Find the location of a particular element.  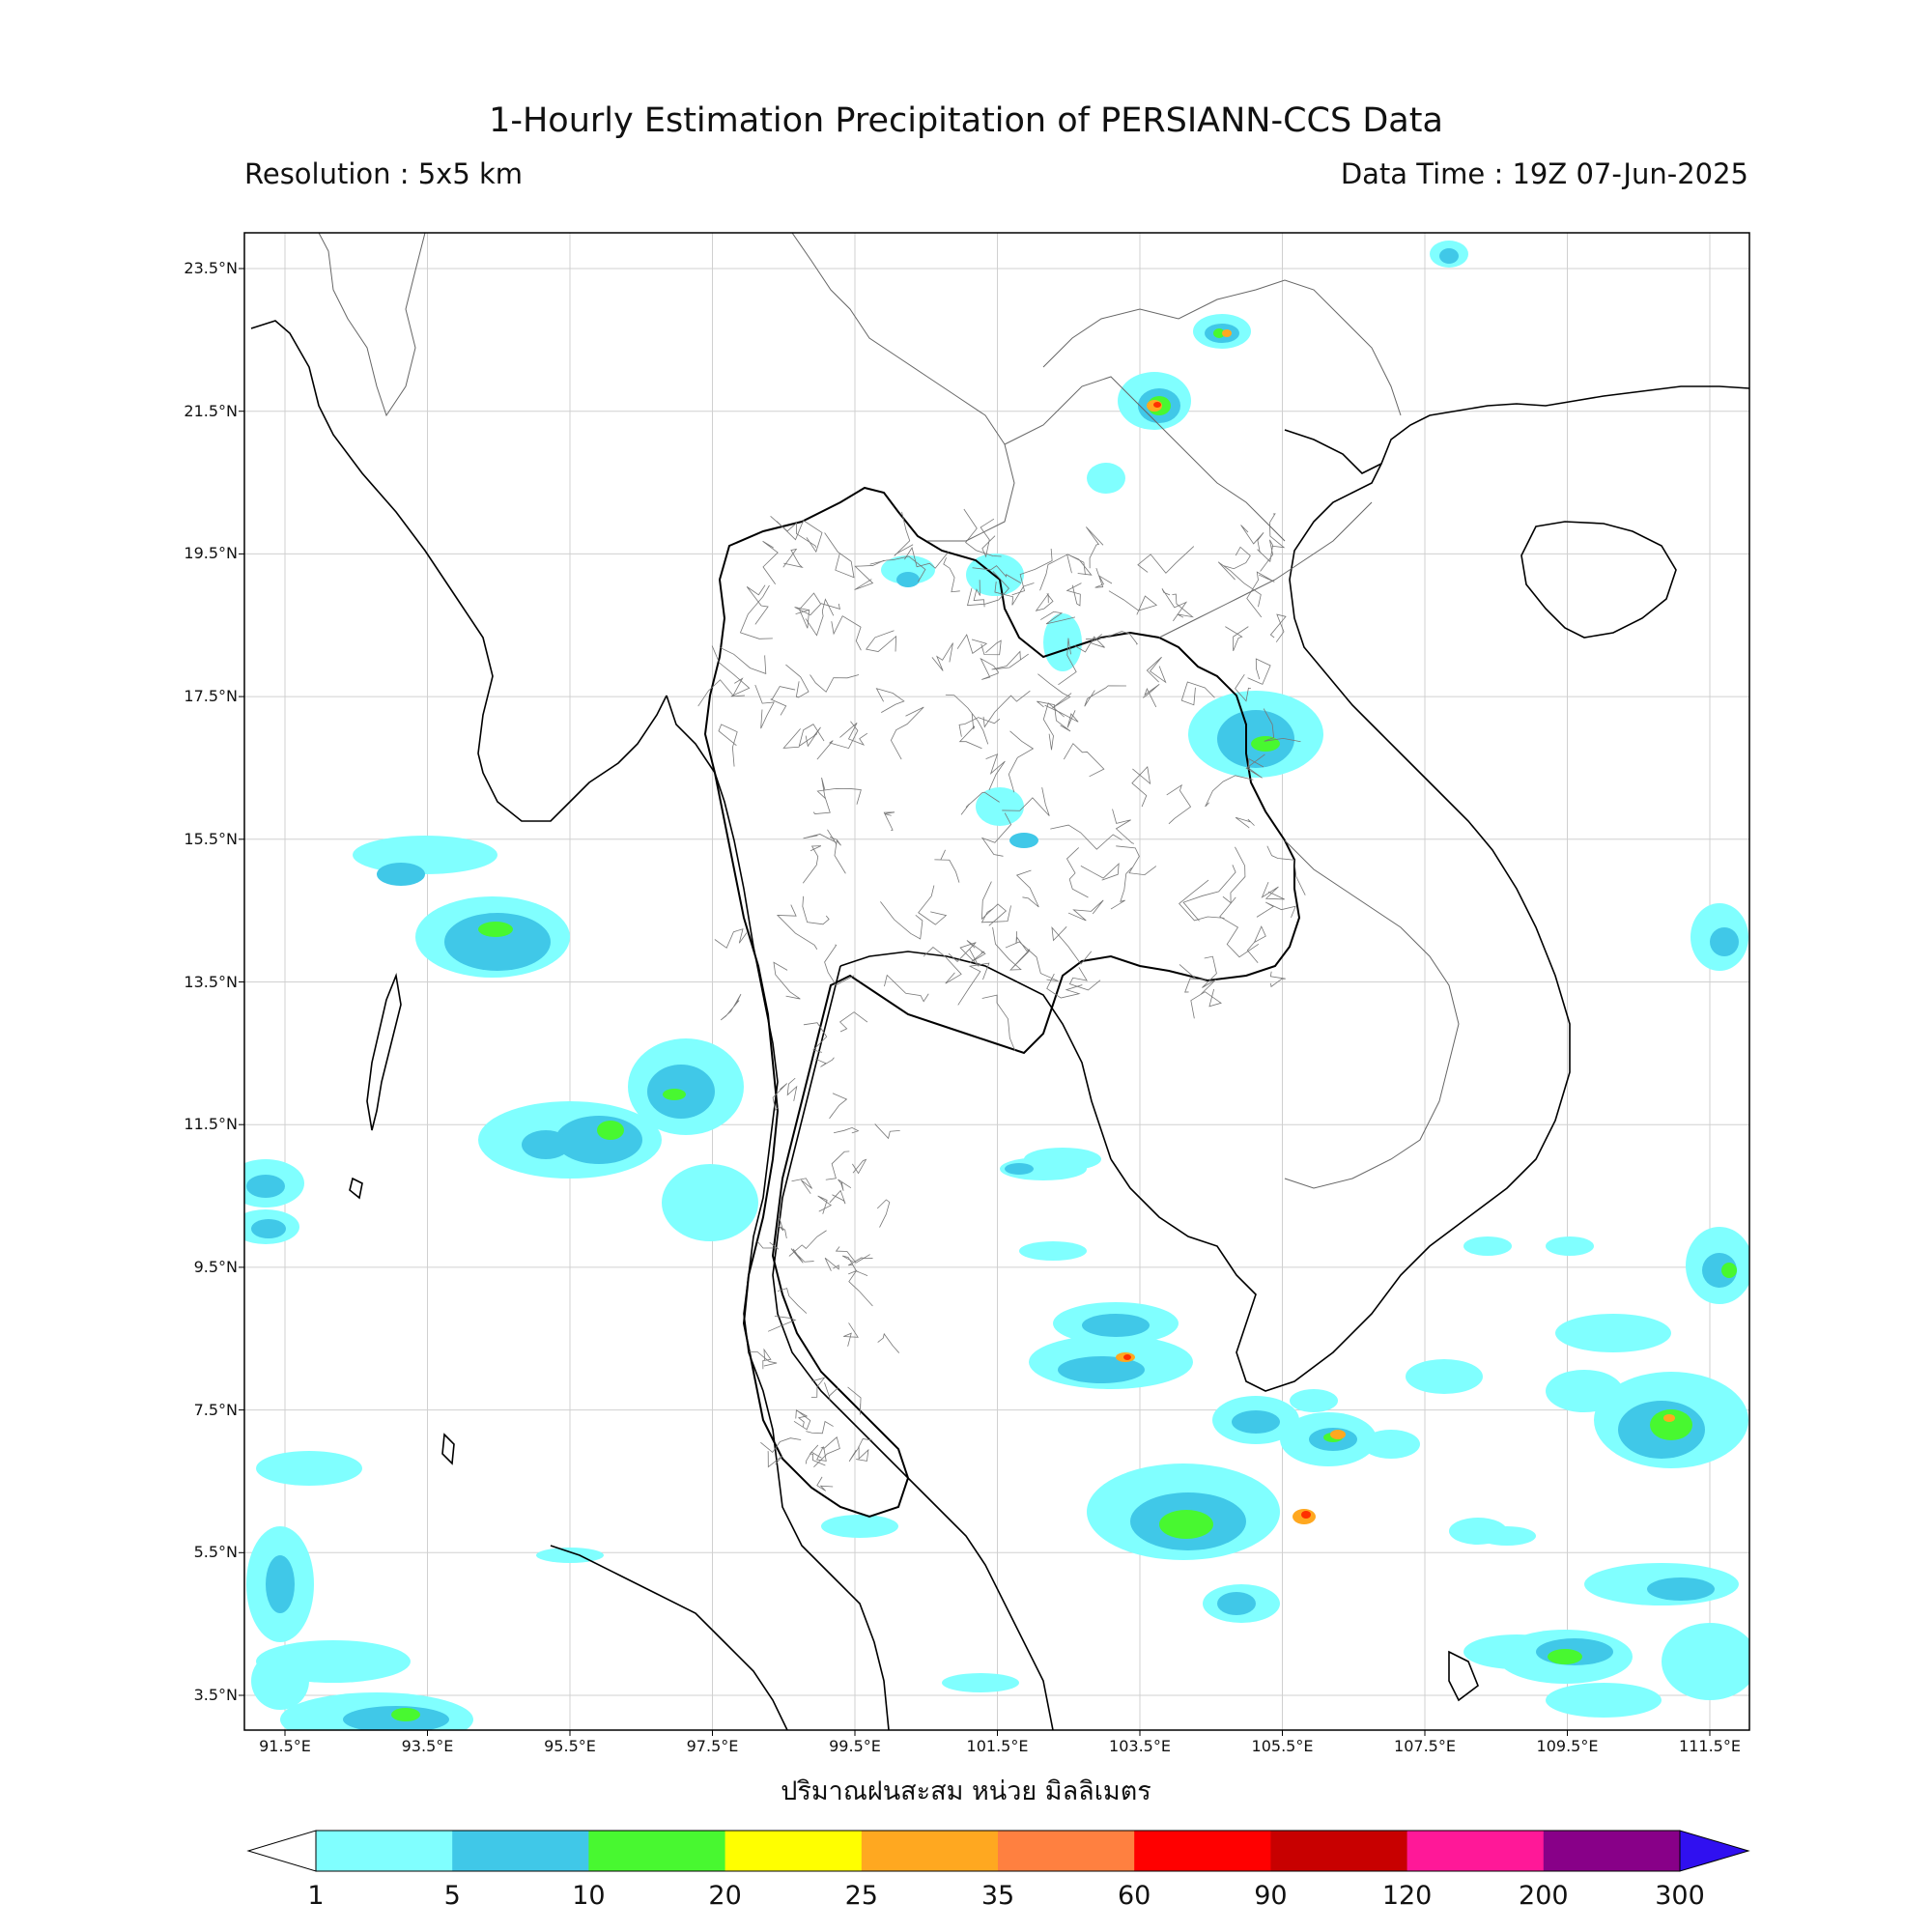

colorbar-over-arrow is located at coordinates (1714, 1851).